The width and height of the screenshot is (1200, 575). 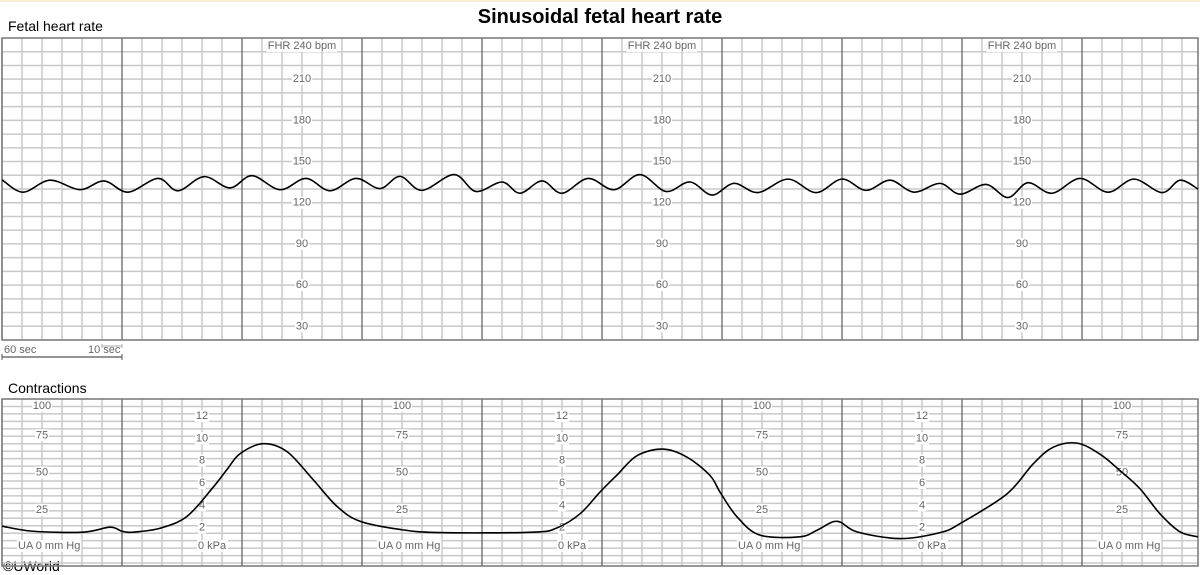 I want to click on kpa-zero-label: 0 kPa, so click(x=573, y=546).